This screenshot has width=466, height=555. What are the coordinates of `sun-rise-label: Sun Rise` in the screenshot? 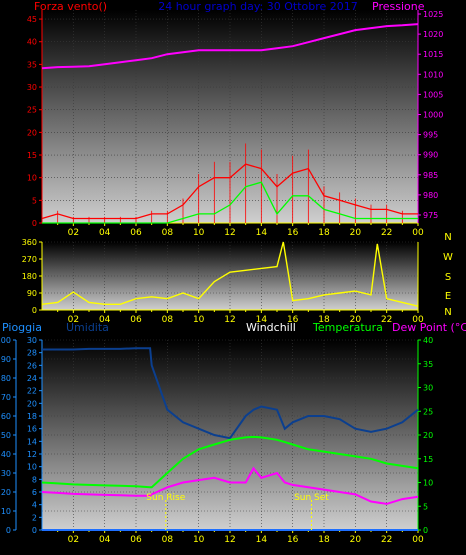 It's located at (165, 498).